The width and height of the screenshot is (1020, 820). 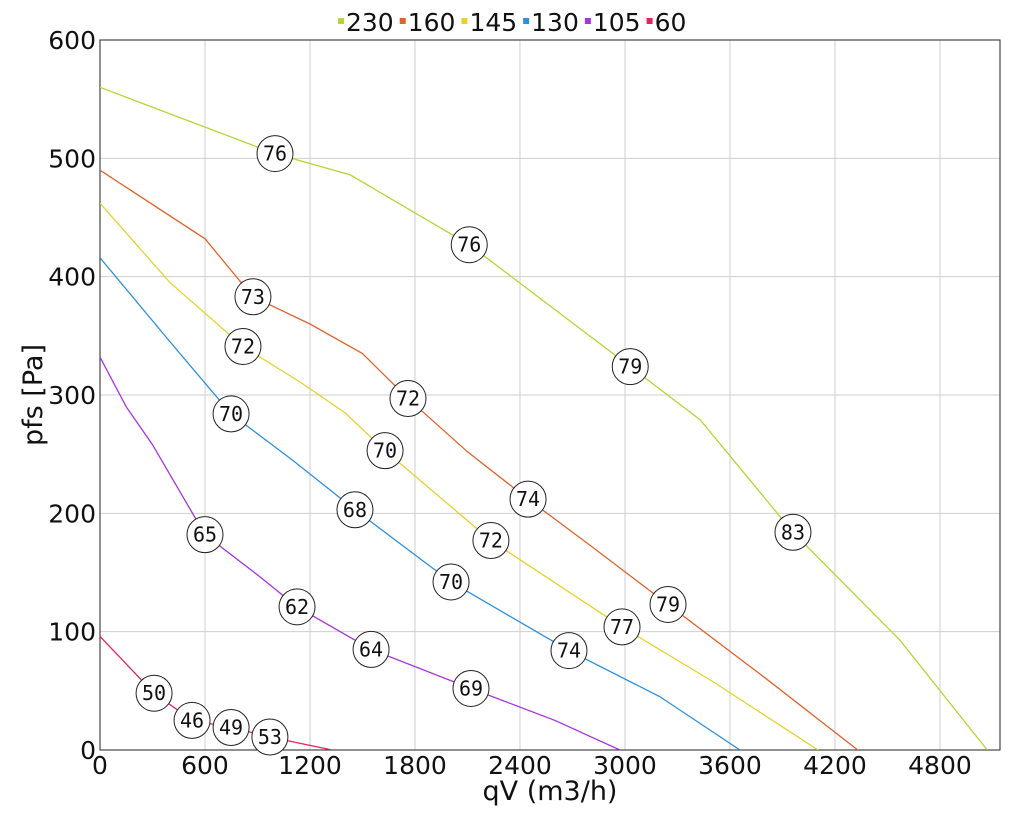 What do you see at coordinates (671, 22) in the screenshot?
I see `legend-label: 60` at bounding box center [671, 22].